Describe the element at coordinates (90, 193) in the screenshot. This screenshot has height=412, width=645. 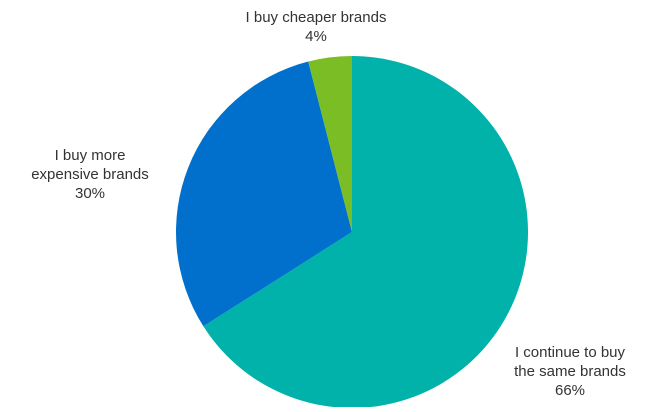
I see `slice-value-label: 30%` at that location.